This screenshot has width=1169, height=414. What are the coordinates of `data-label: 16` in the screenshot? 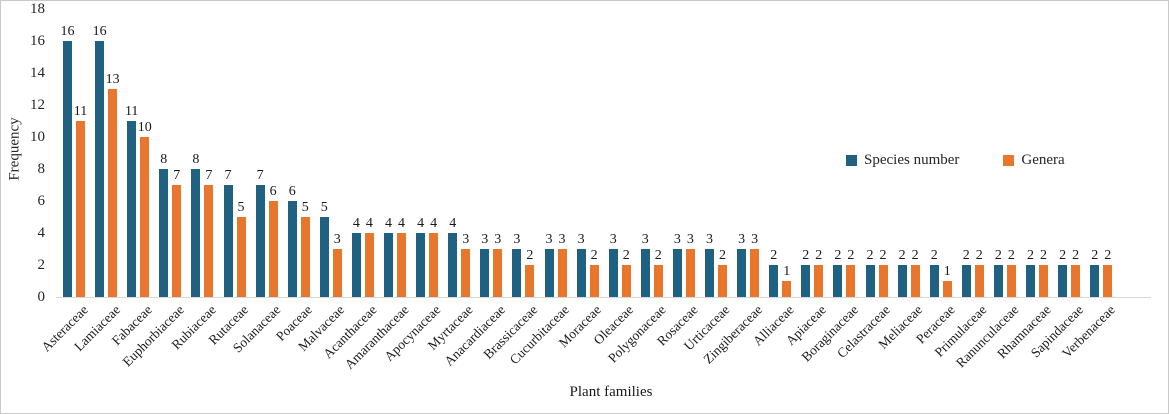 It's located at (67, 31).